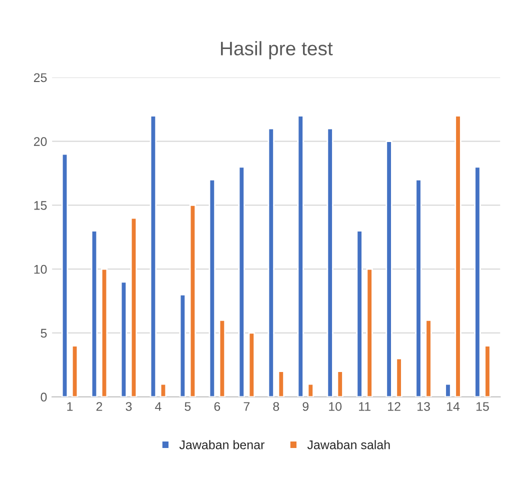  What do you see at coordinates (158, 406) in the screenshot?
I see `x-tick-label: 4` at bounding box center [158, 406].